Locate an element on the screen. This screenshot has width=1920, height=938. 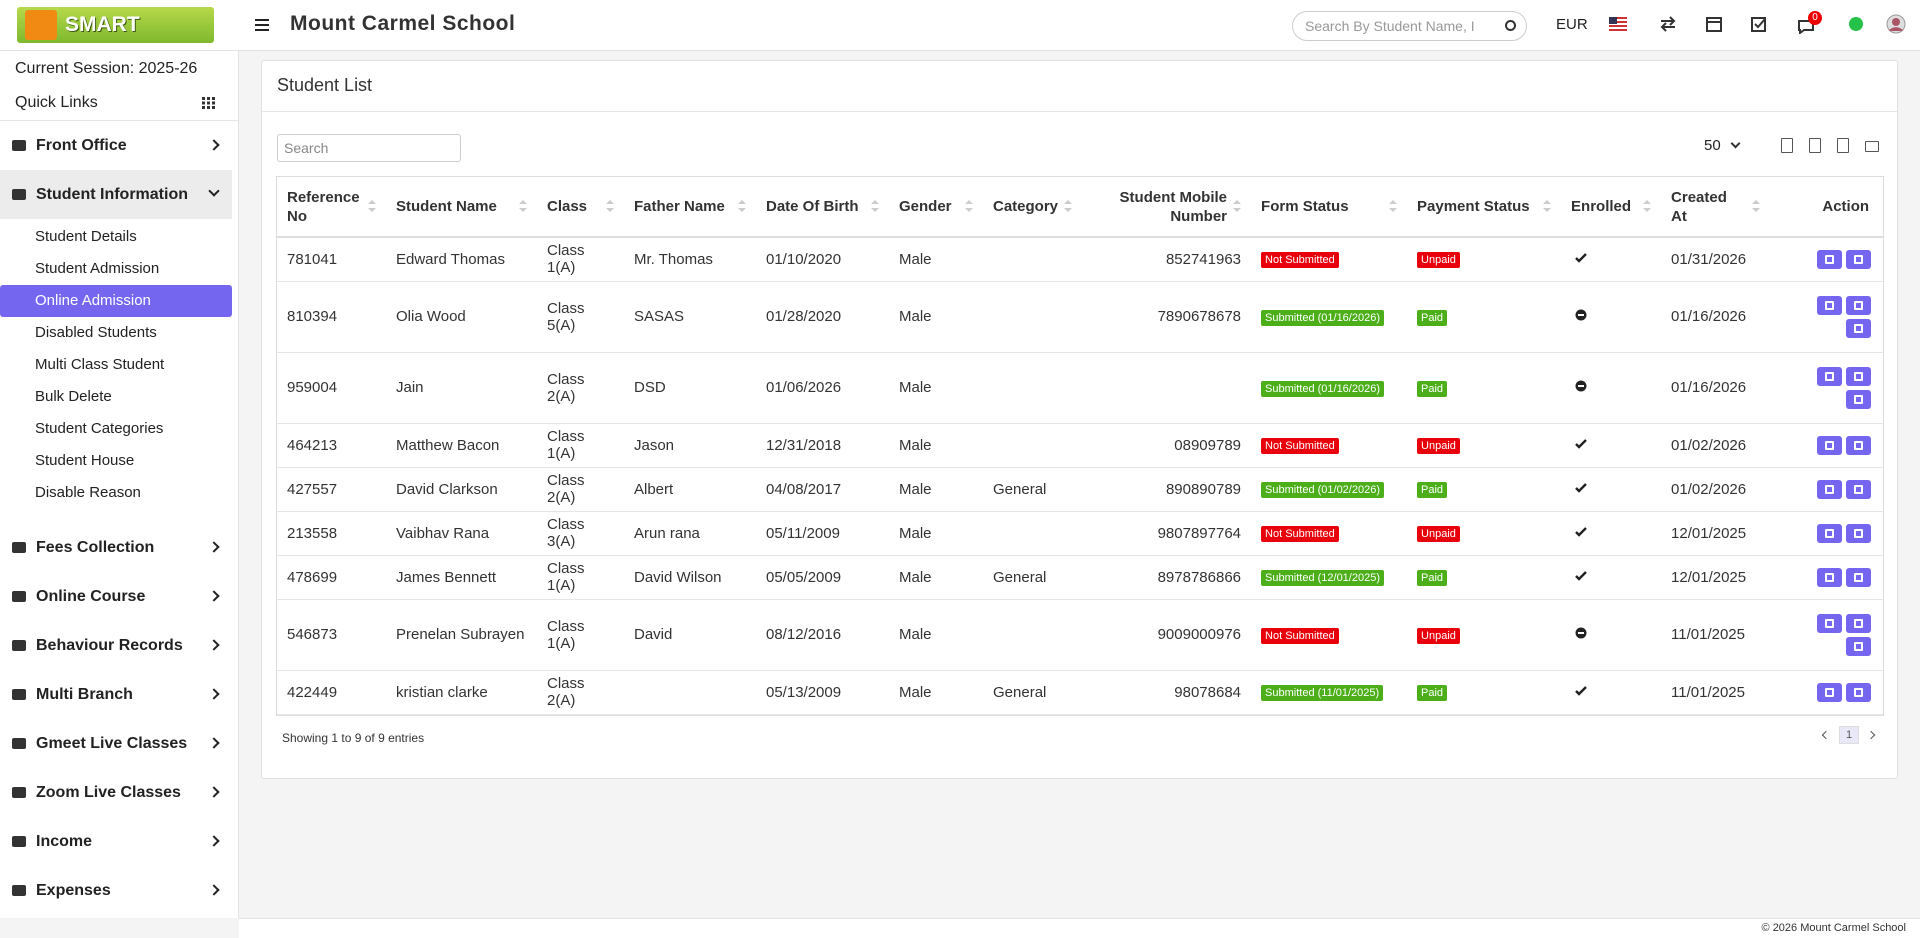
menu-item: Zoom Live Classes is located at coordinates (119, 792).